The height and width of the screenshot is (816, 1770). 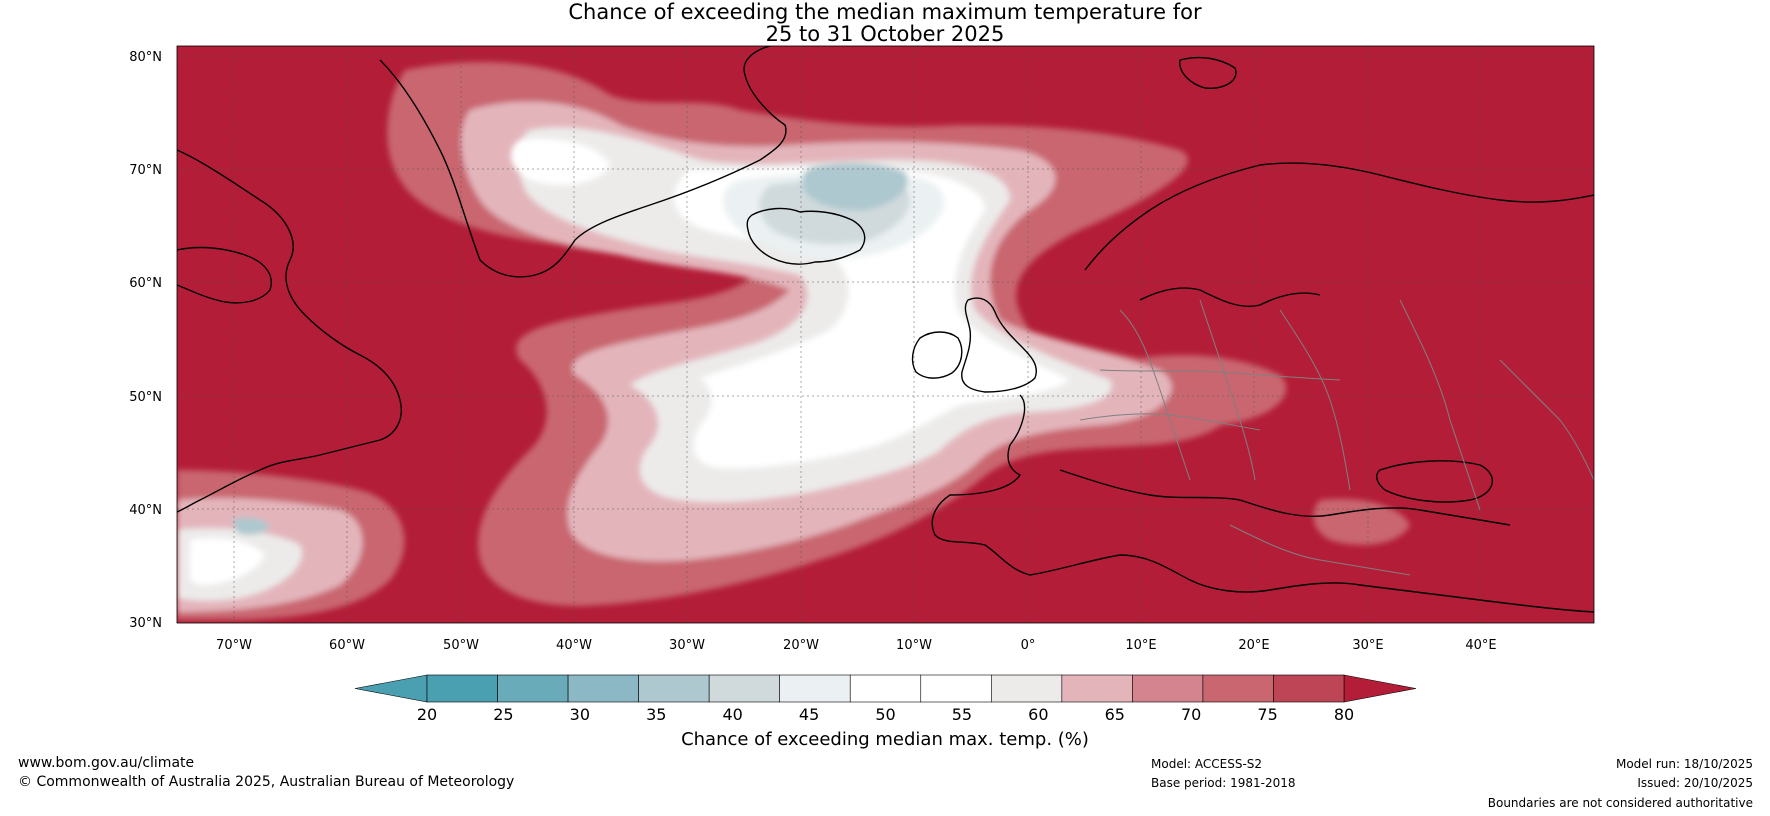 I want to click on footer-model-run: Model run: 18/10/2025, so click(x=1684, y=764).